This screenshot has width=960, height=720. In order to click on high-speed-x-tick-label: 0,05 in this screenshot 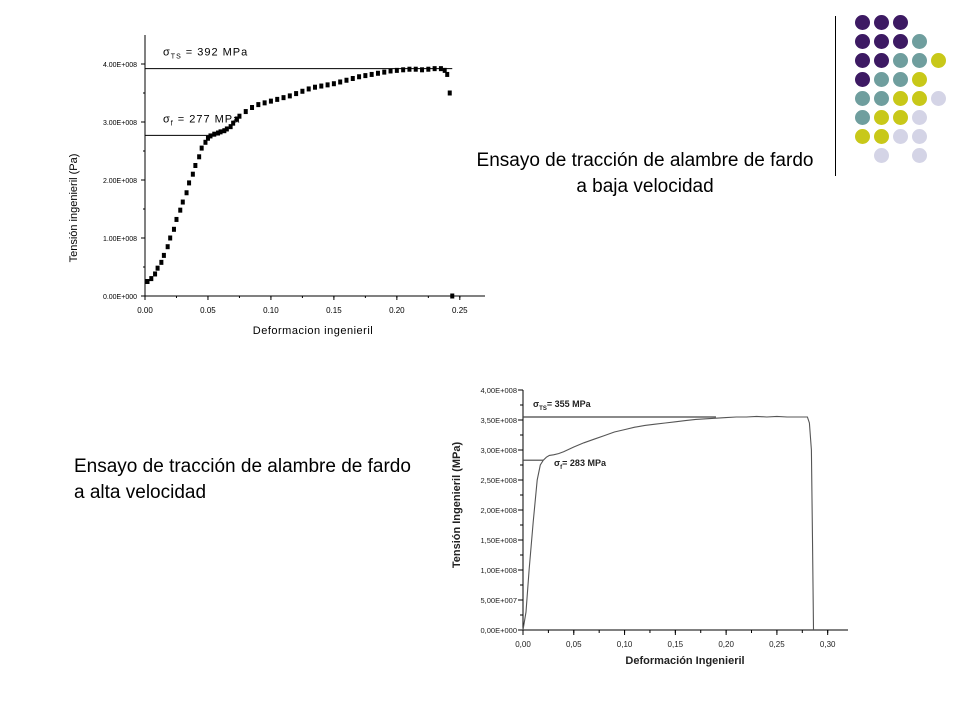, I will do `click(574, 644)`.